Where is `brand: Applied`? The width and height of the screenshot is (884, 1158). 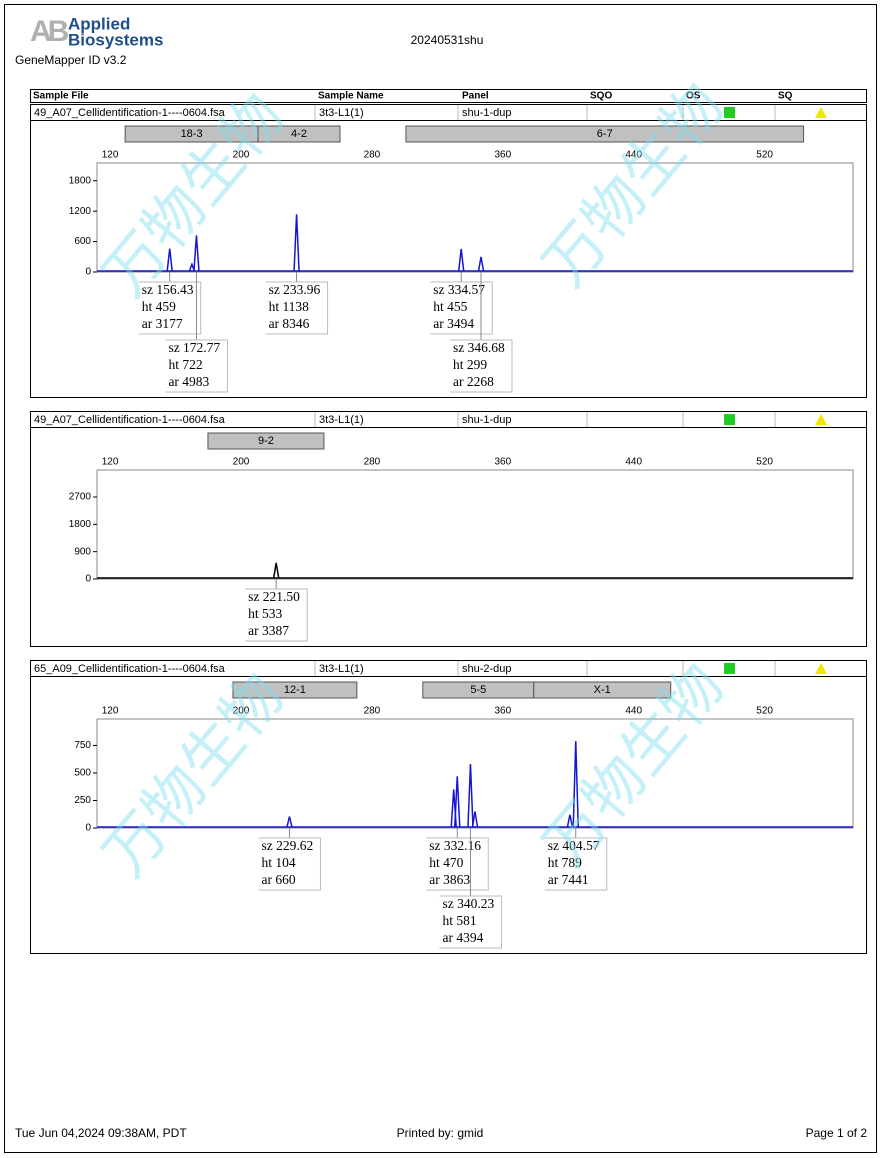
brand: Applied is located at coordinates (99, 23).